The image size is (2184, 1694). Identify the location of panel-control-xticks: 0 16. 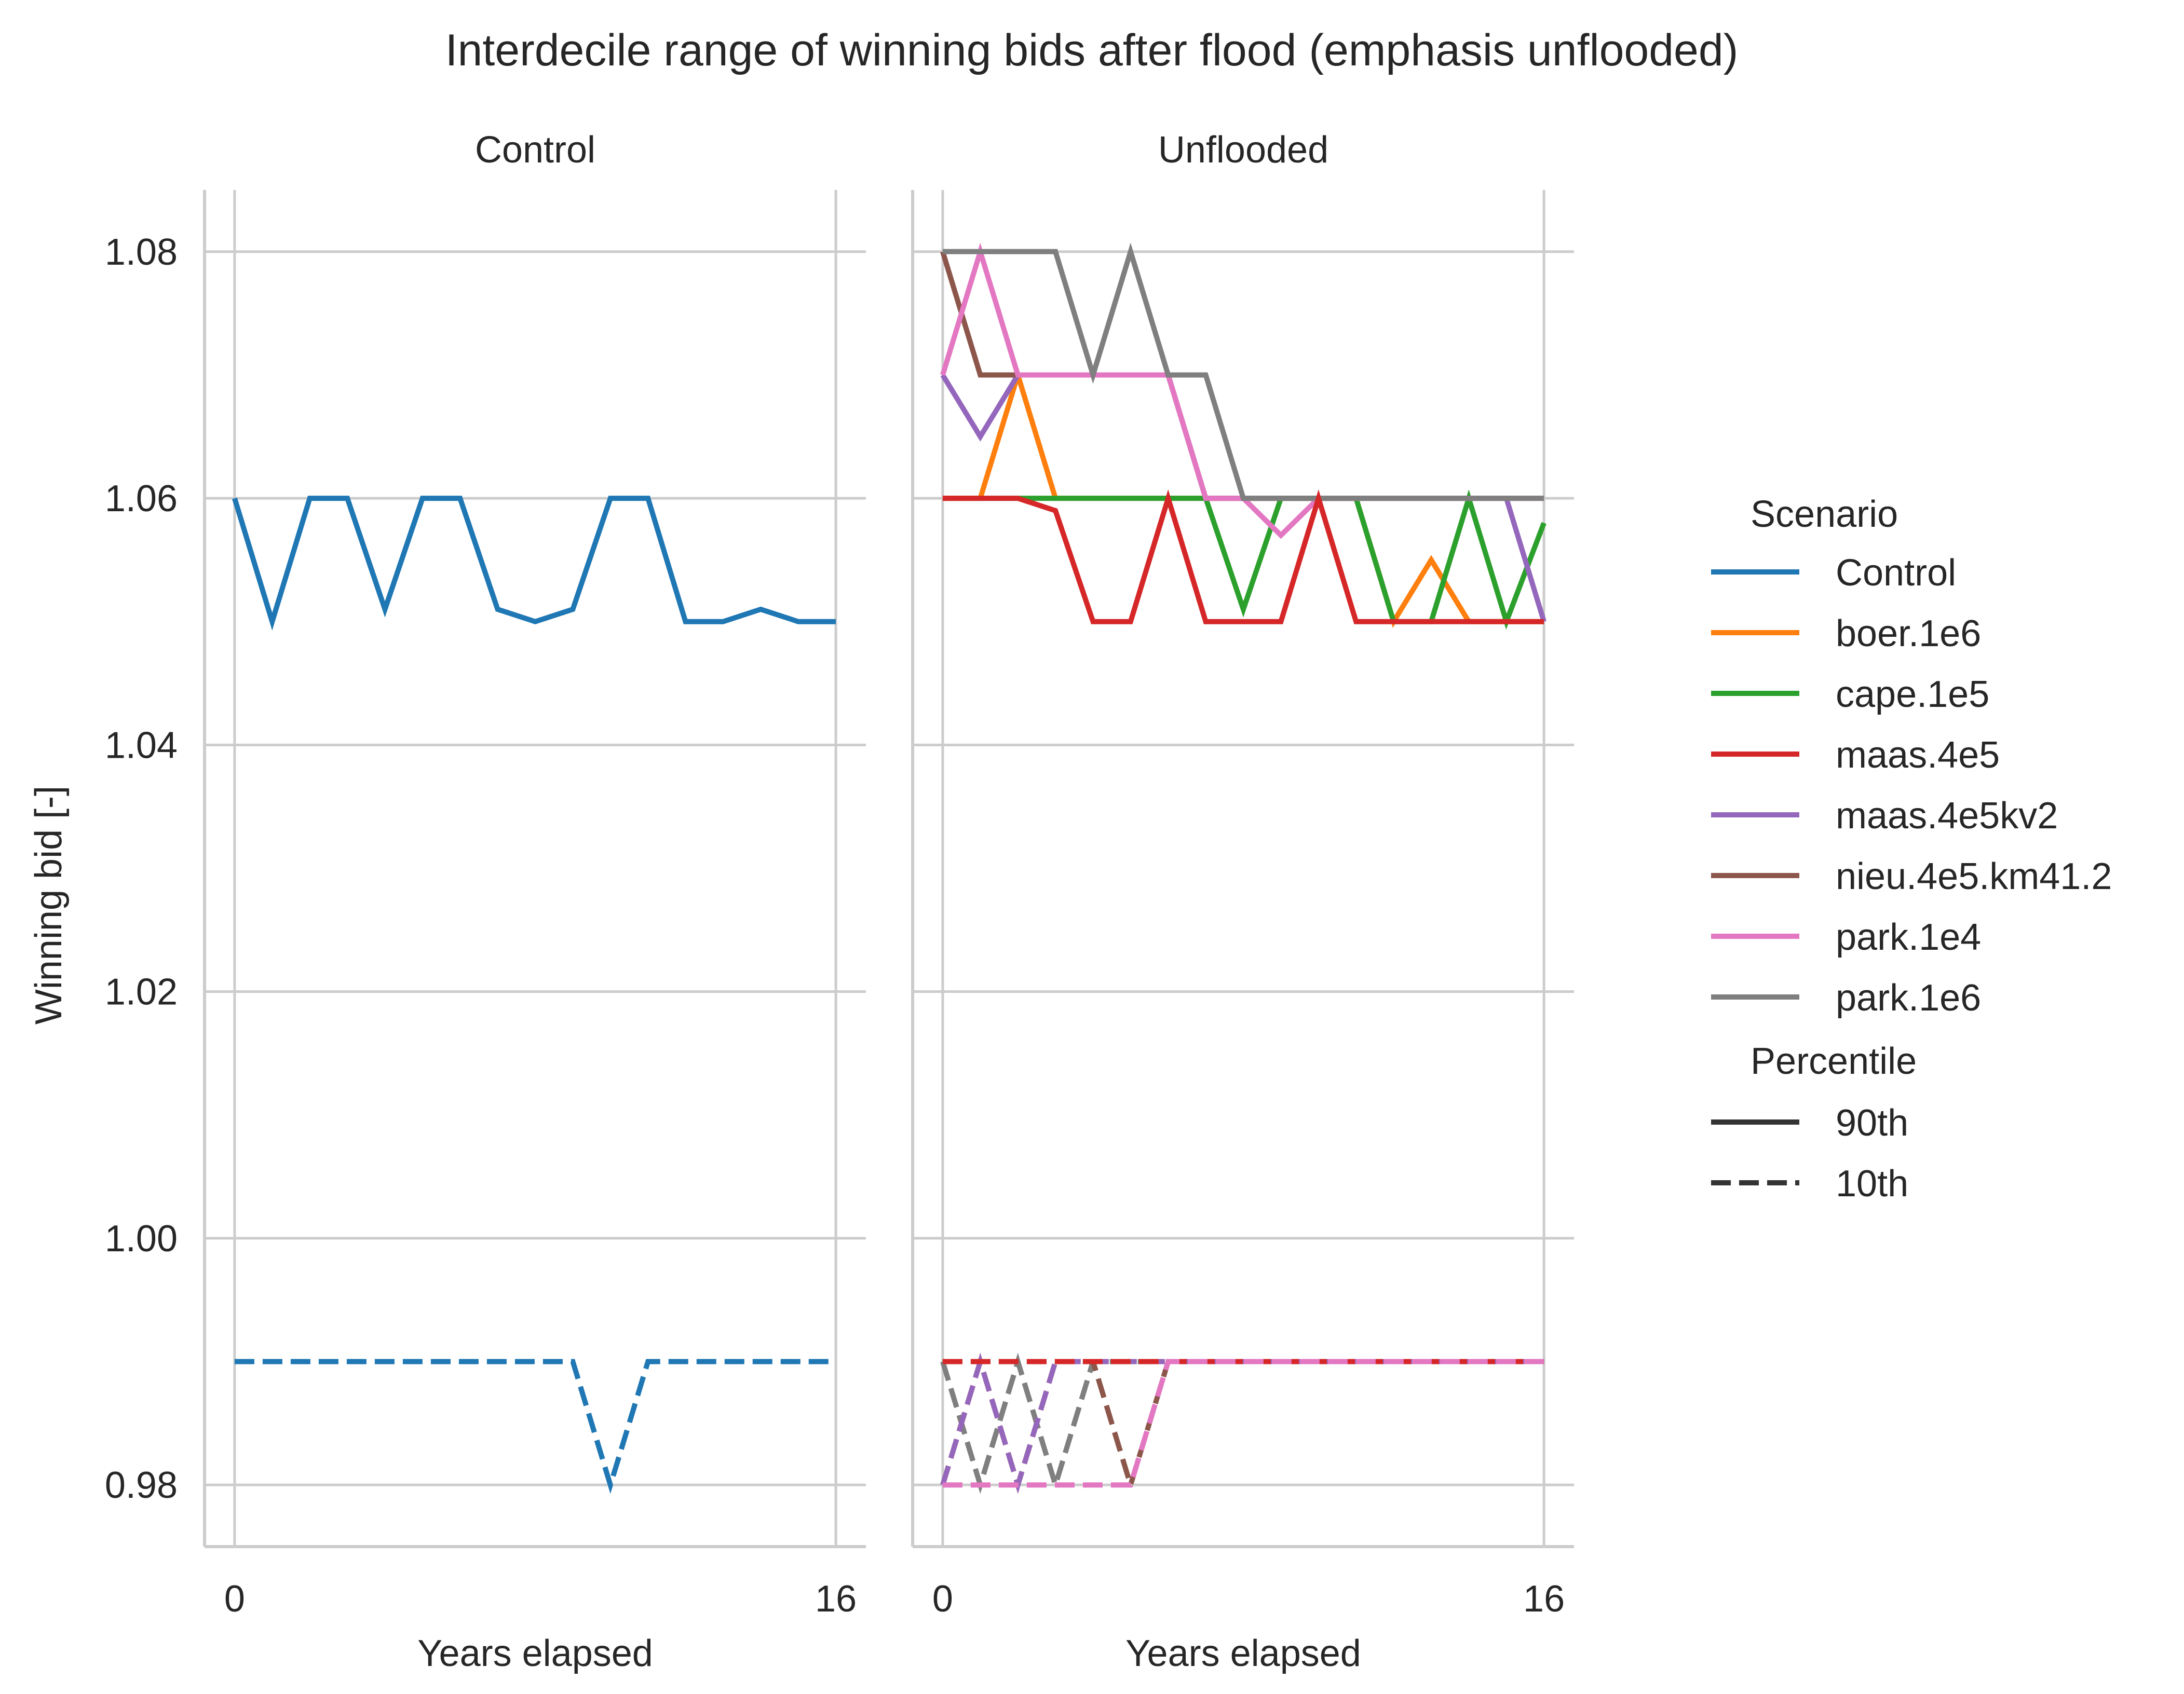
(540, 1599).